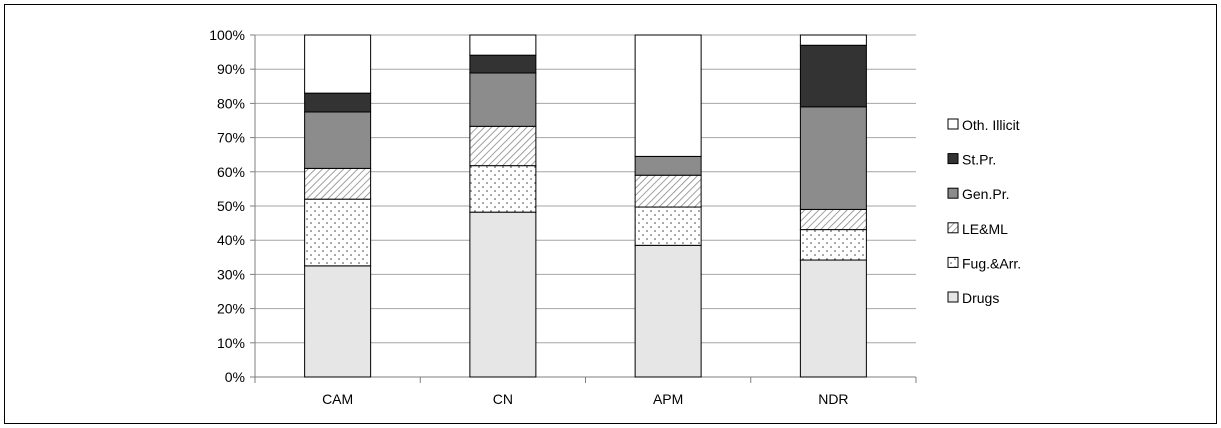  I want to click on x-category-label: CN, so click(503, 399).